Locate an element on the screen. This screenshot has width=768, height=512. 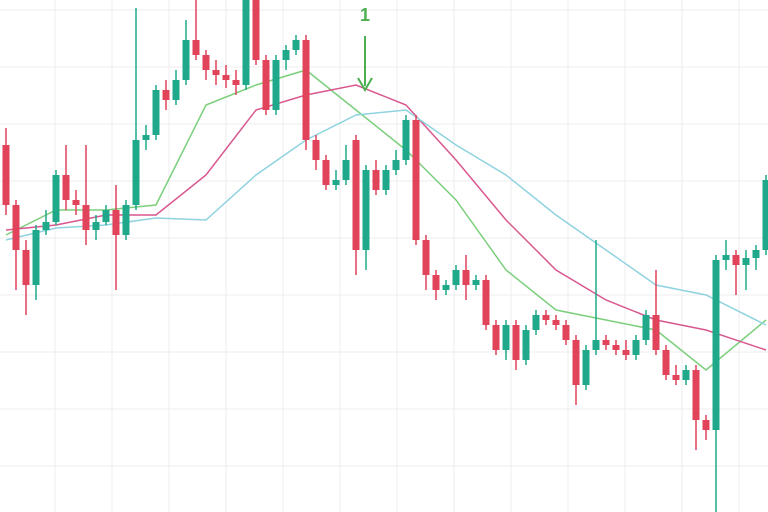
annotation-arrowhead is located at coordinates (365, 84).